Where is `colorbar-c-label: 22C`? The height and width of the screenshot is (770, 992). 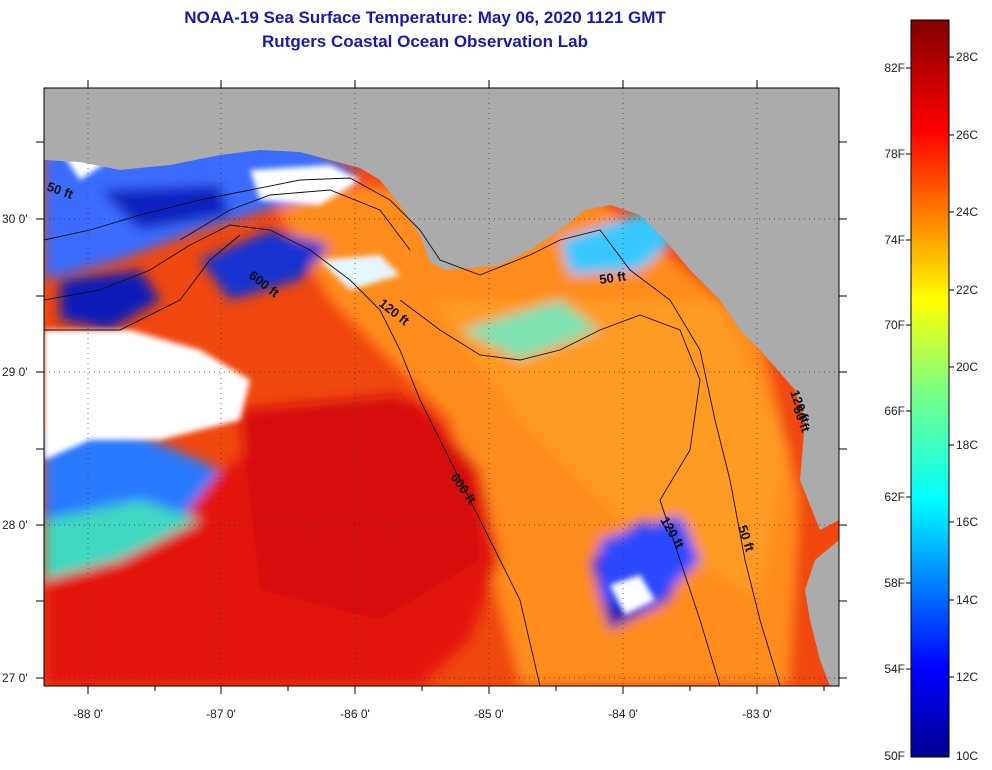
colorbar-c-label: 22C is located at coordinates (967, 290).